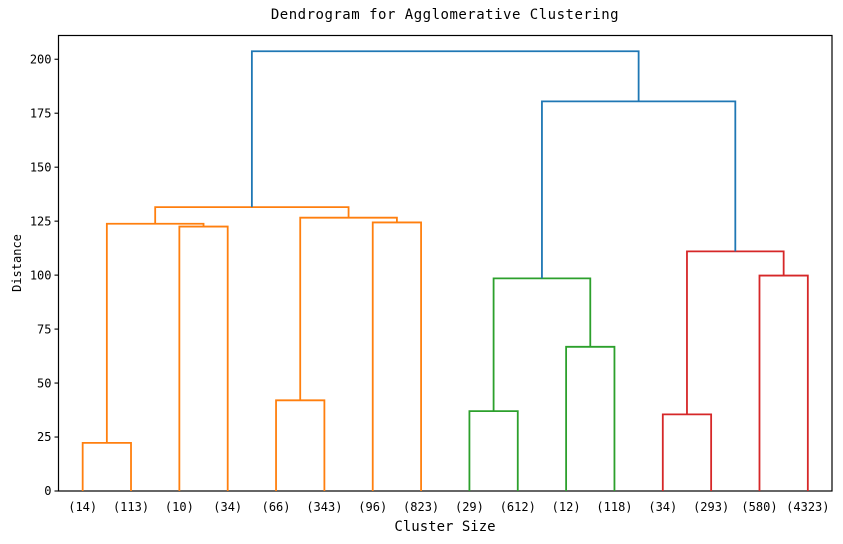 This screenshot has width=843, height=544. I want to click on y-tick-label: 25, so click(44, 437).